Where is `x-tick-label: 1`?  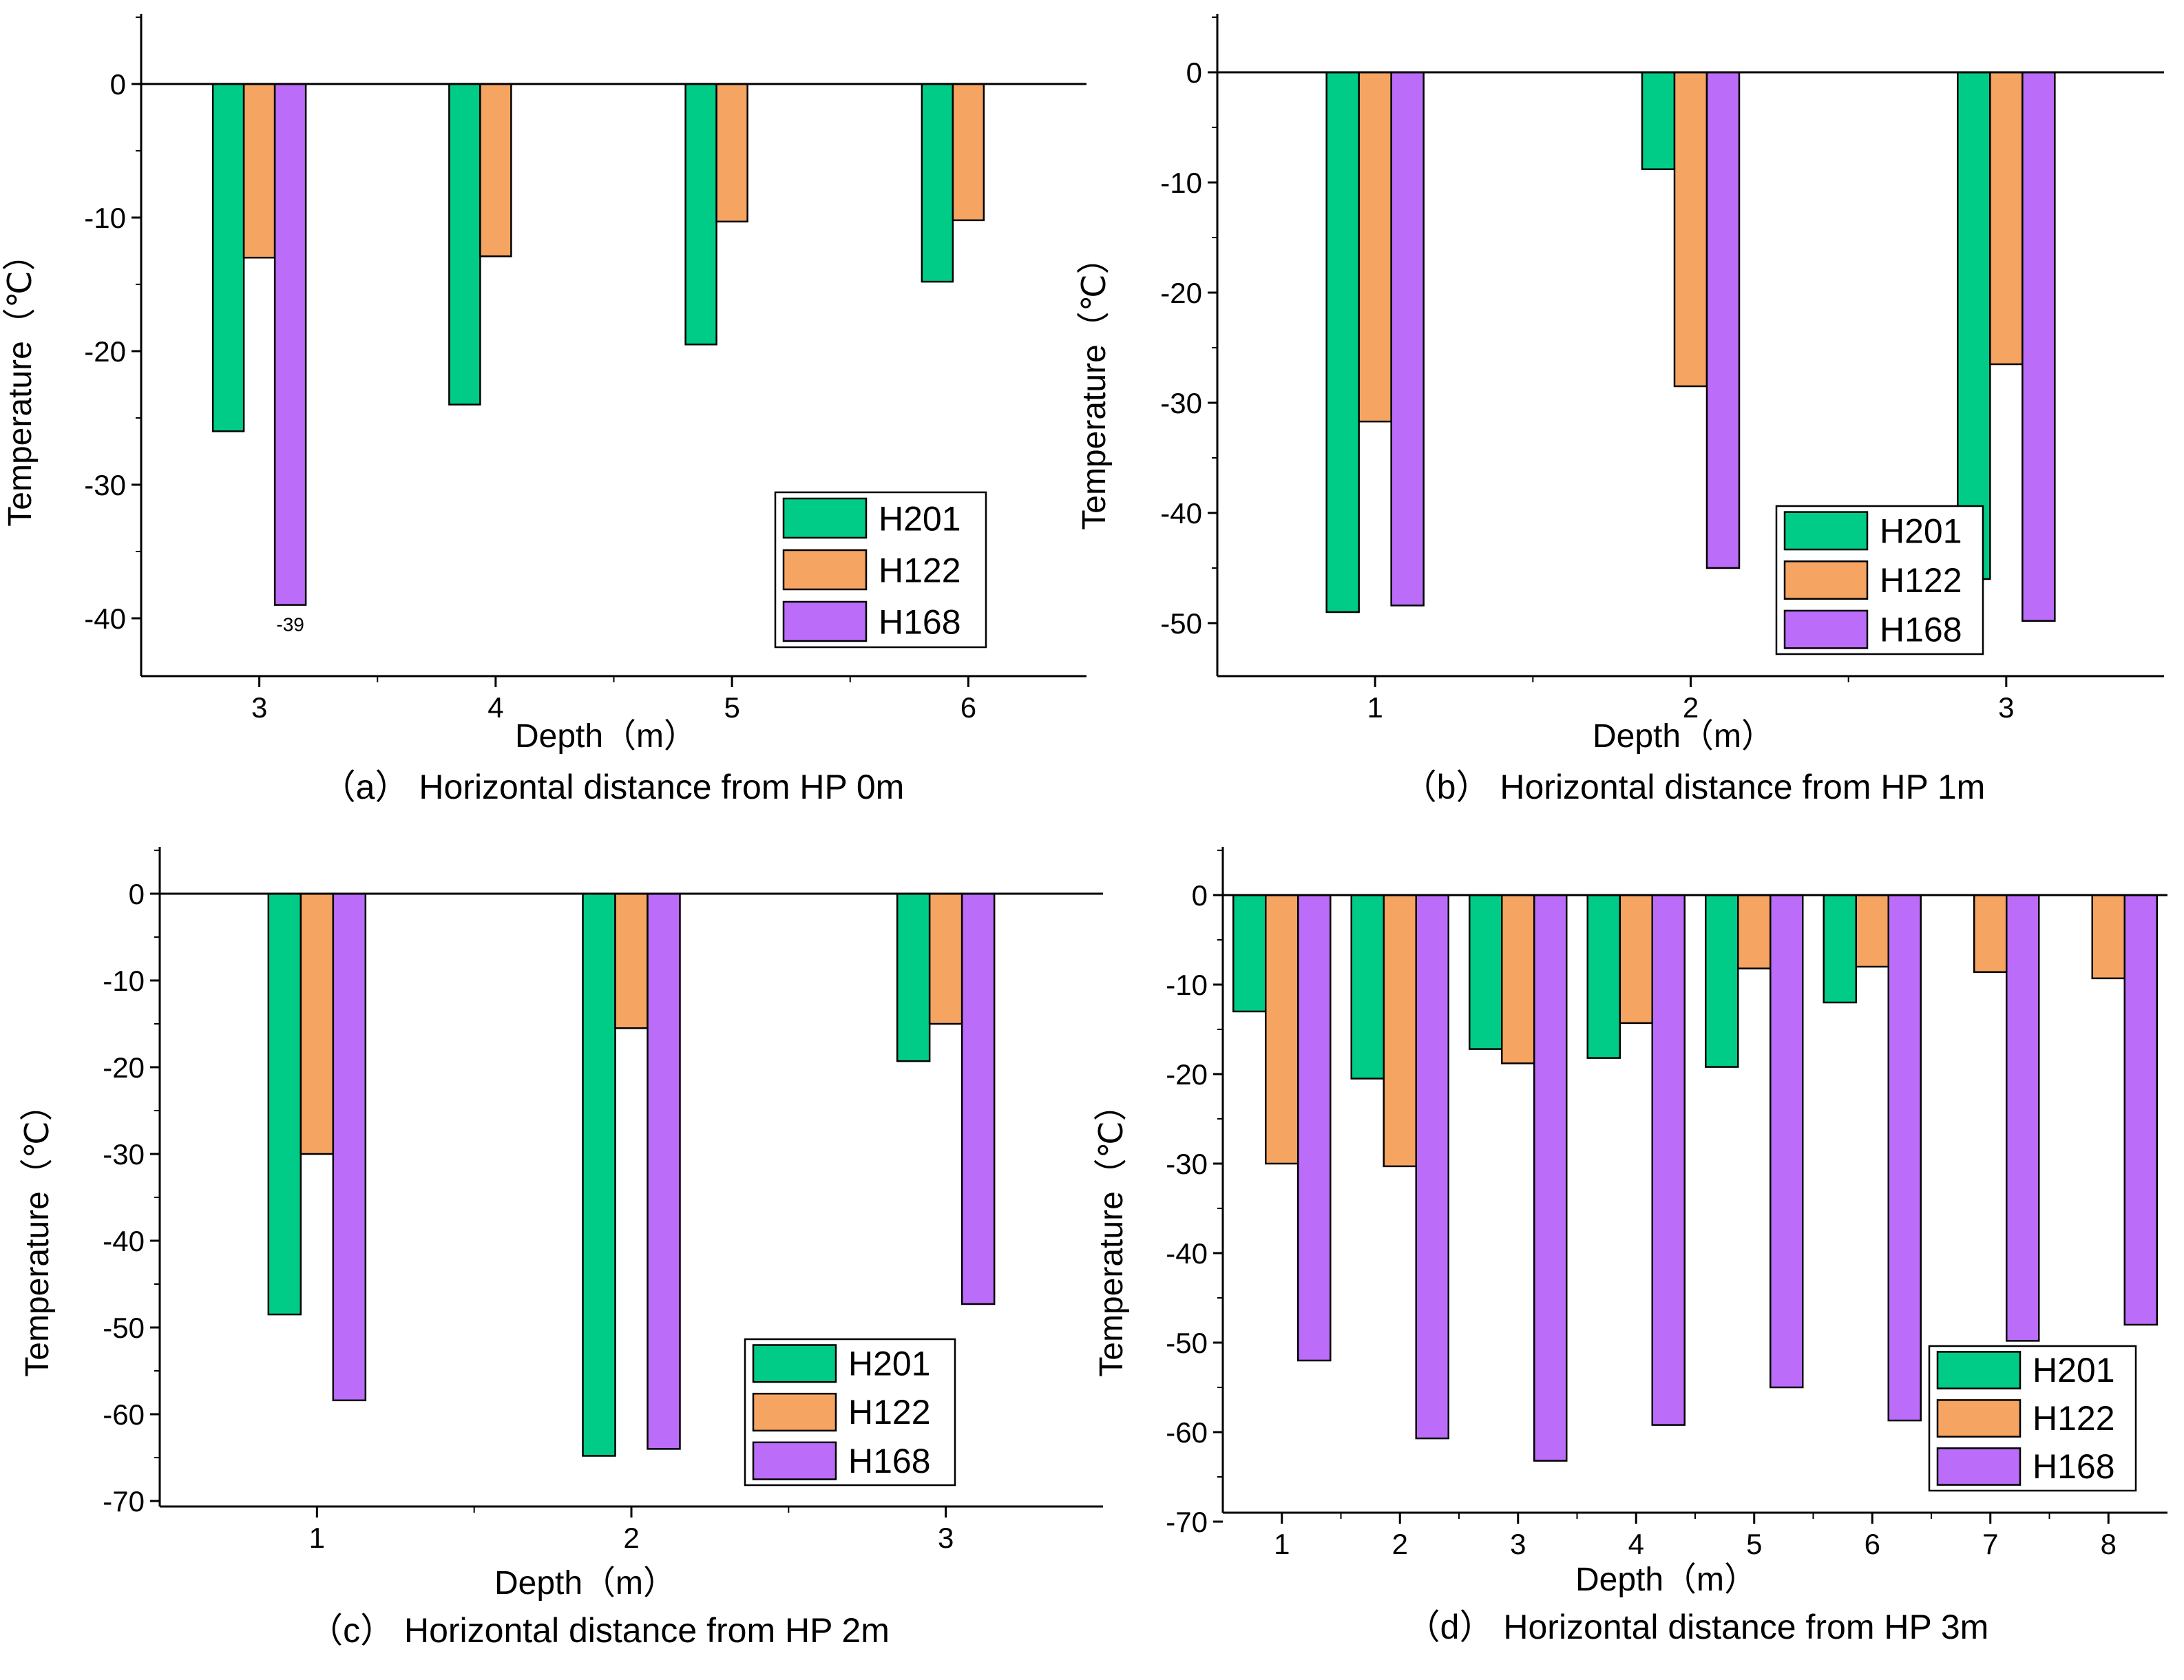 x-tick-label: 1 is located at coordinates (1282, 1544).